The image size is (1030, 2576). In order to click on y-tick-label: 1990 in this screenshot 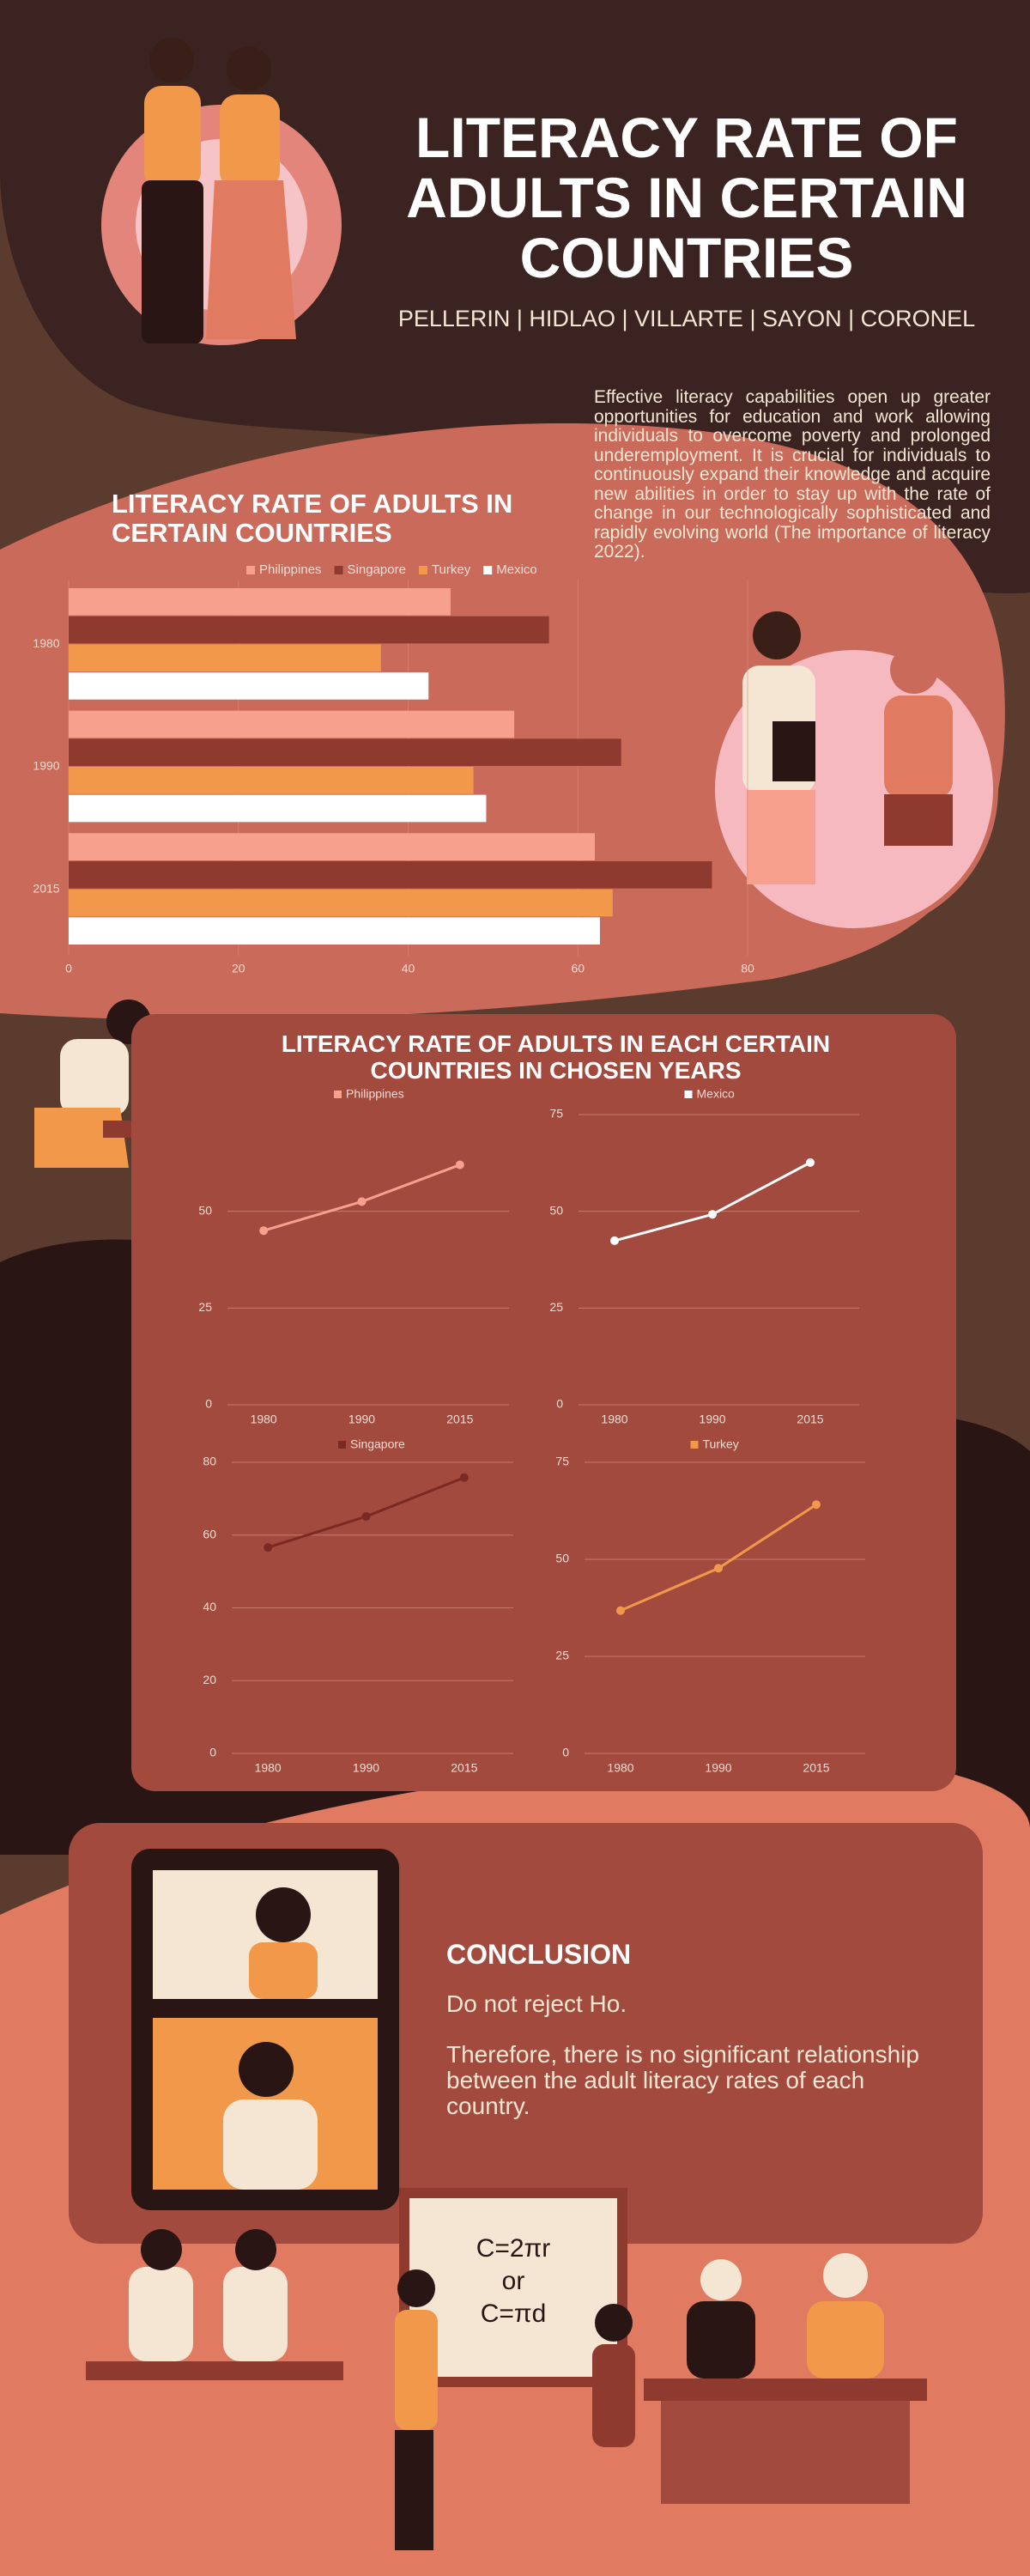, I will do `click(46, 766)`.